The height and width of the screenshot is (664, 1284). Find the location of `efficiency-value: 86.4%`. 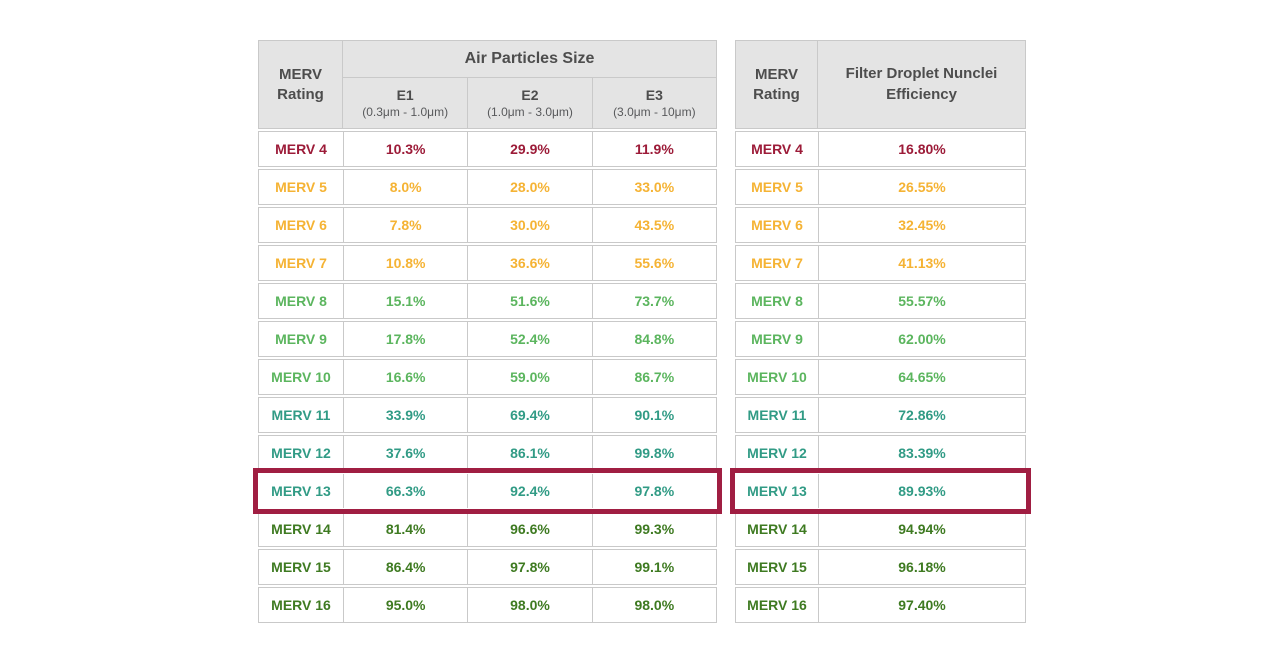

efficiency-value: 86.4% is located at coordinates (405, 567).